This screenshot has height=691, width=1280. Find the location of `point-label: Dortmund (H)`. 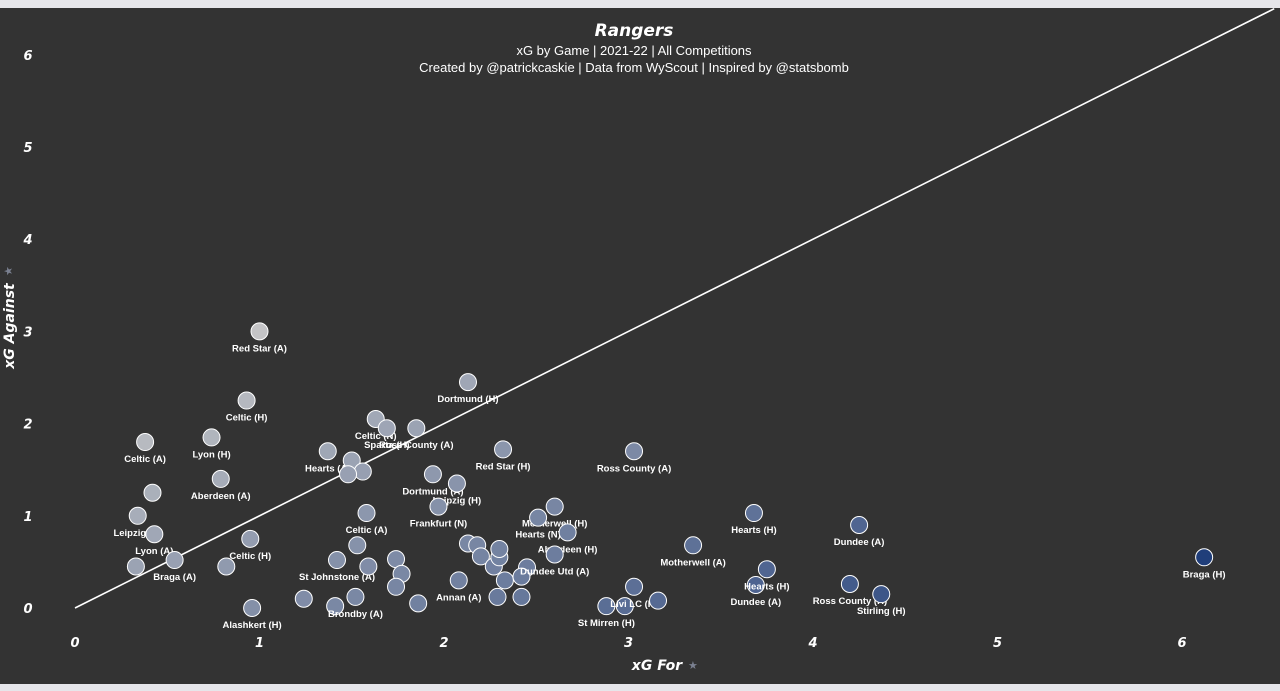

point-label: Dortmund (H) is located at coordinates (467, 399).